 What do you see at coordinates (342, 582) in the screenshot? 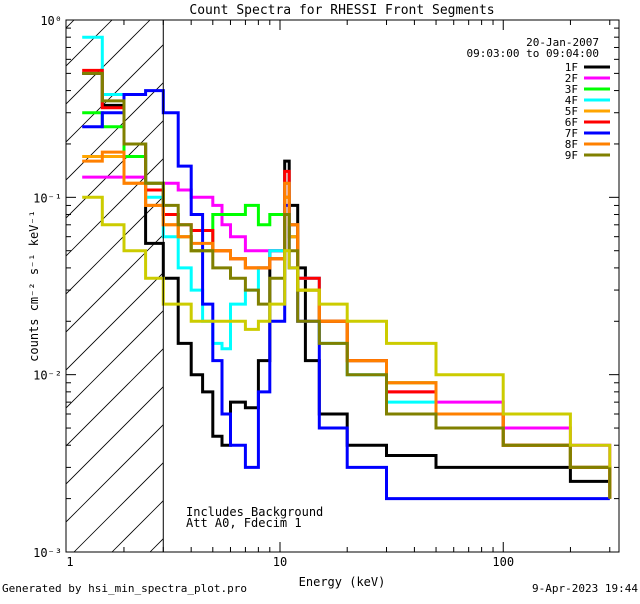
I see `x-axis-label: Energy (keV)` at bounding box center [342, 582].